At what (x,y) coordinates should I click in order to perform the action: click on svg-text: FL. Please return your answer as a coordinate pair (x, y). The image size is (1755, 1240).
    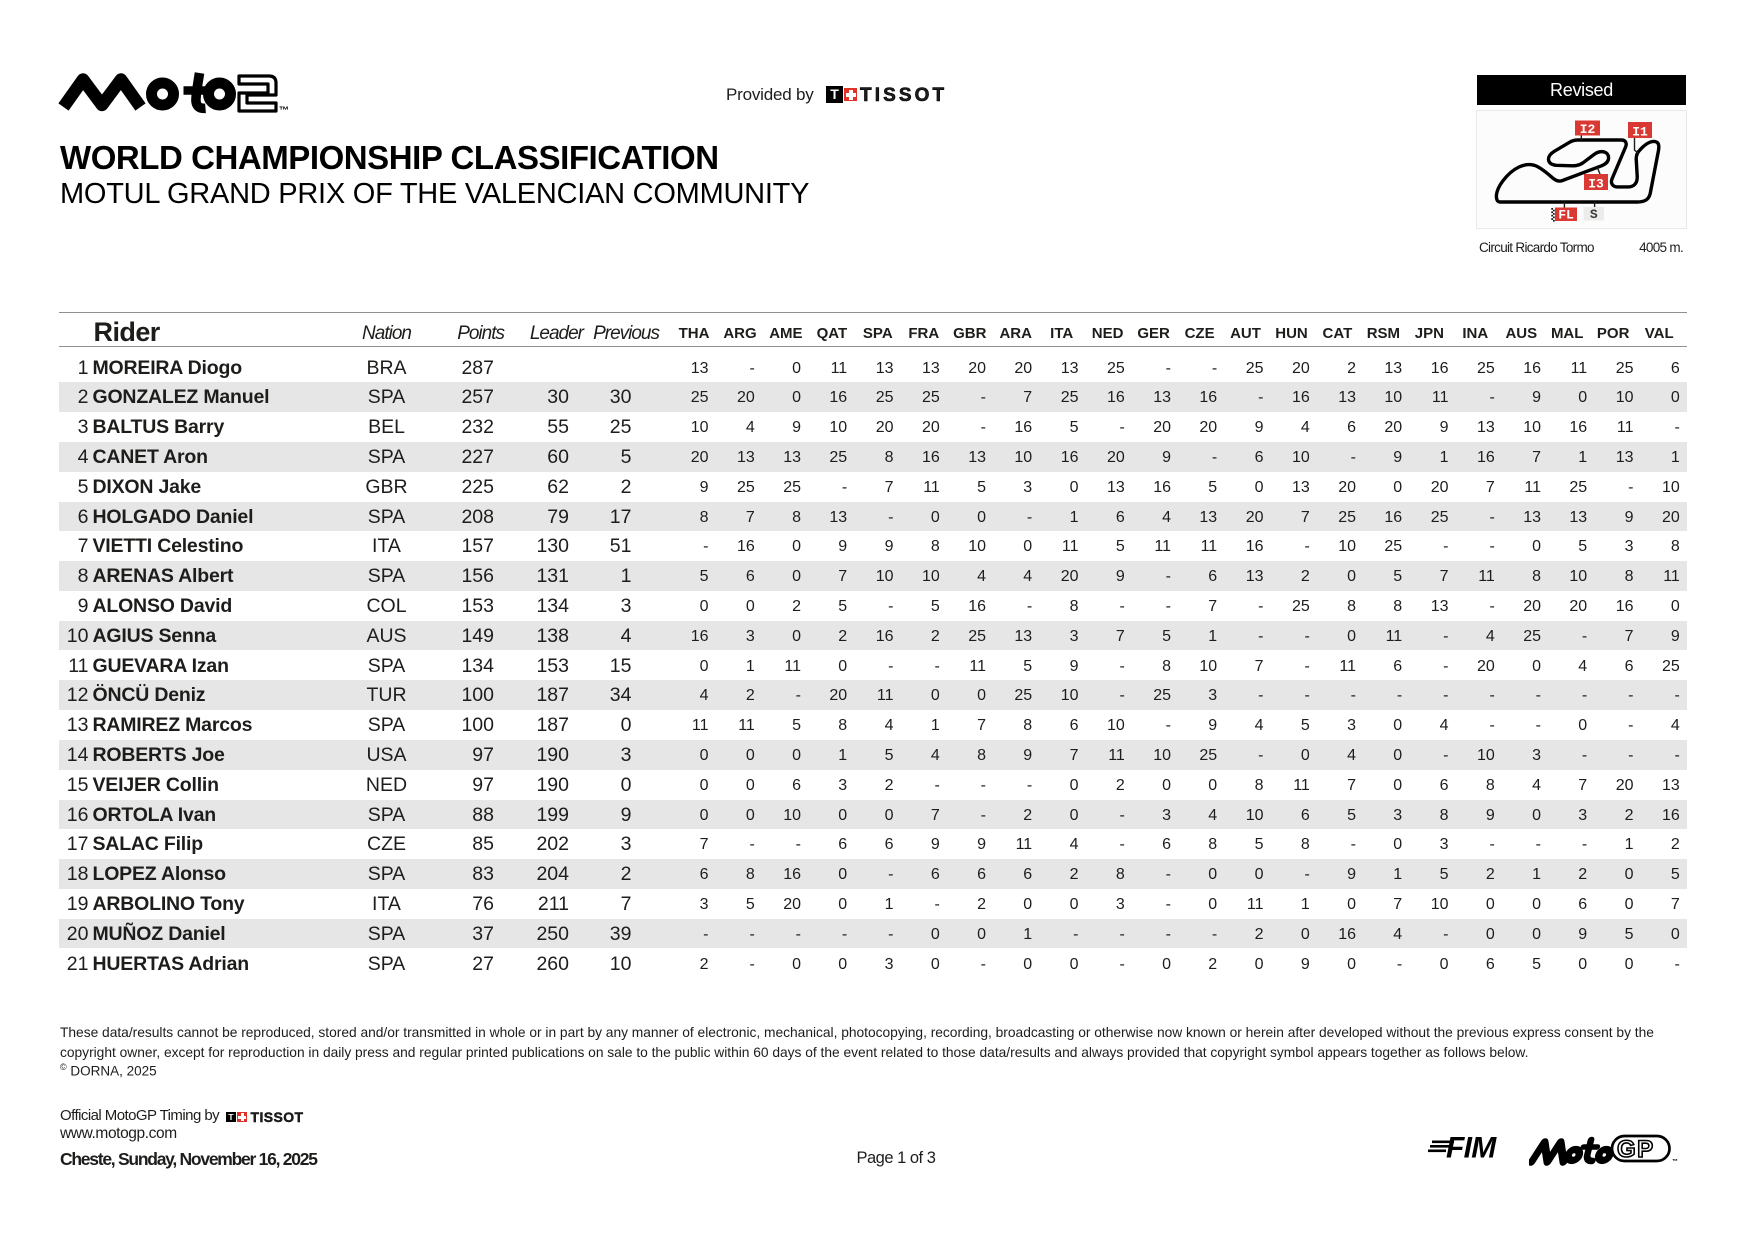
    Looking at the image, I should click on (1566, 215).